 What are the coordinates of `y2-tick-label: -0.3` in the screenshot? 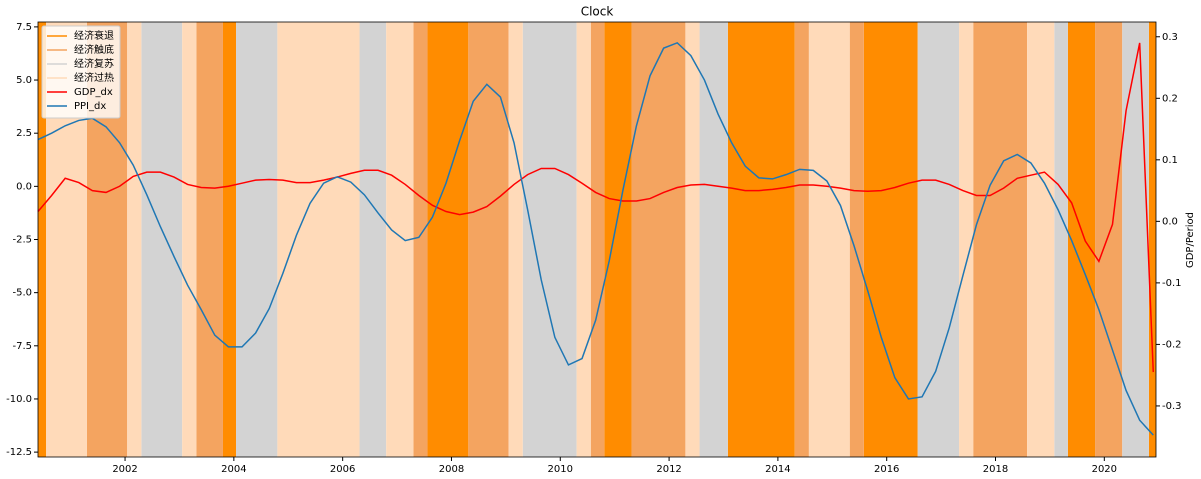 It's located at (1172, 406).